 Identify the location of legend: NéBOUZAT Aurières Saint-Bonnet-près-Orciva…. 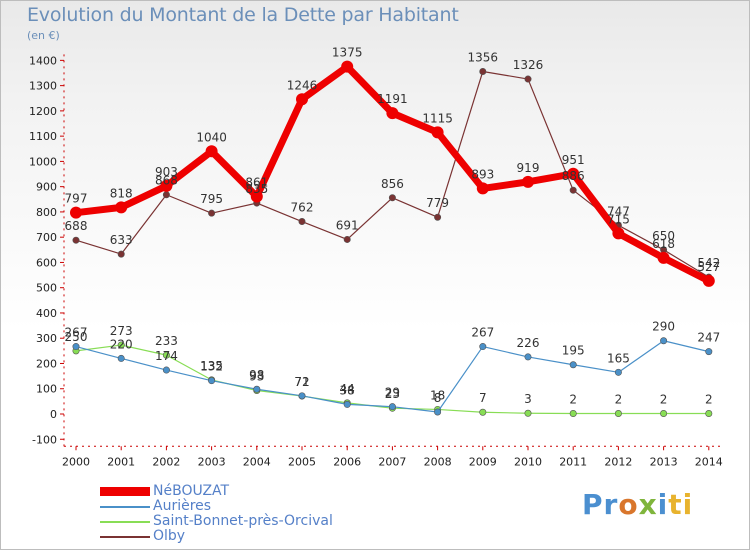
(216, 514).